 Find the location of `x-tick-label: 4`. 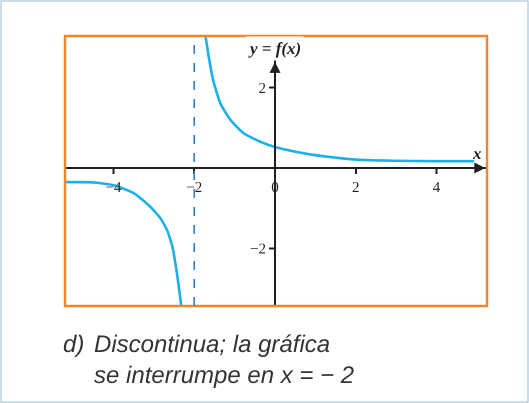

x-tick-label: 4 is located at coordinates (436, 188).